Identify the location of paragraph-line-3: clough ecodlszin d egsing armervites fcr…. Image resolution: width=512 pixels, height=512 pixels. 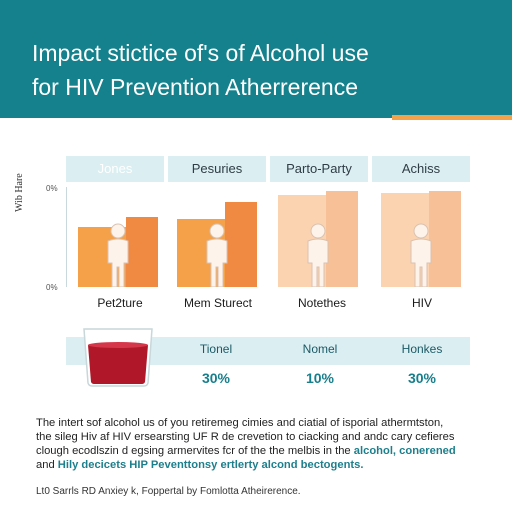
(261, 451).